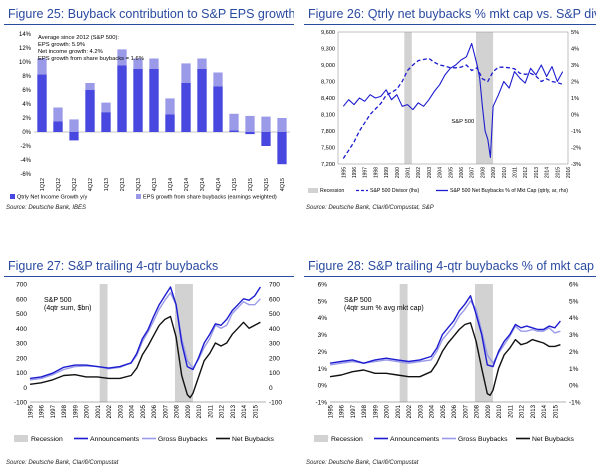  I want to click on y-tick-label-right: 100, so click(274, 373).